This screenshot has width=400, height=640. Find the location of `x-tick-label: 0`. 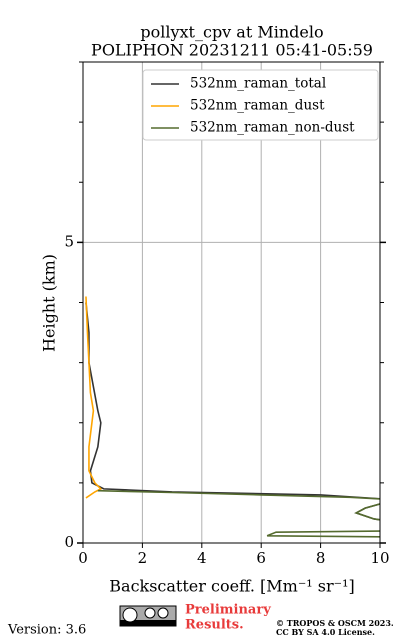

x-tick-label: 0 is located at coordinates (83, 558).